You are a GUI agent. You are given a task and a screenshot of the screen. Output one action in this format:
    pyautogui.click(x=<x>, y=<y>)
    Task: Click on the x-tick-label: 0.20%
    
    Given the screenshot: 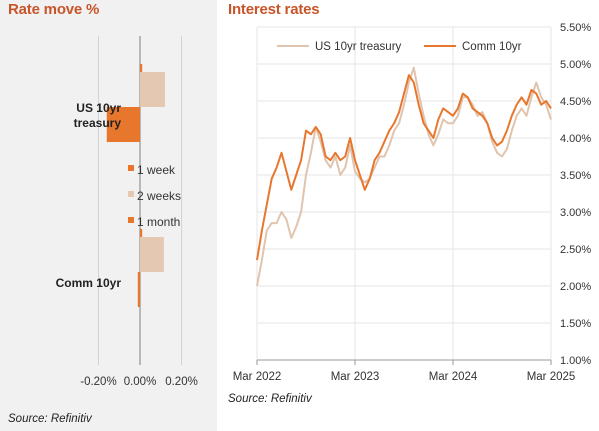 What is the action you would take?
    pyautogui.click(x=181, y=382)
    